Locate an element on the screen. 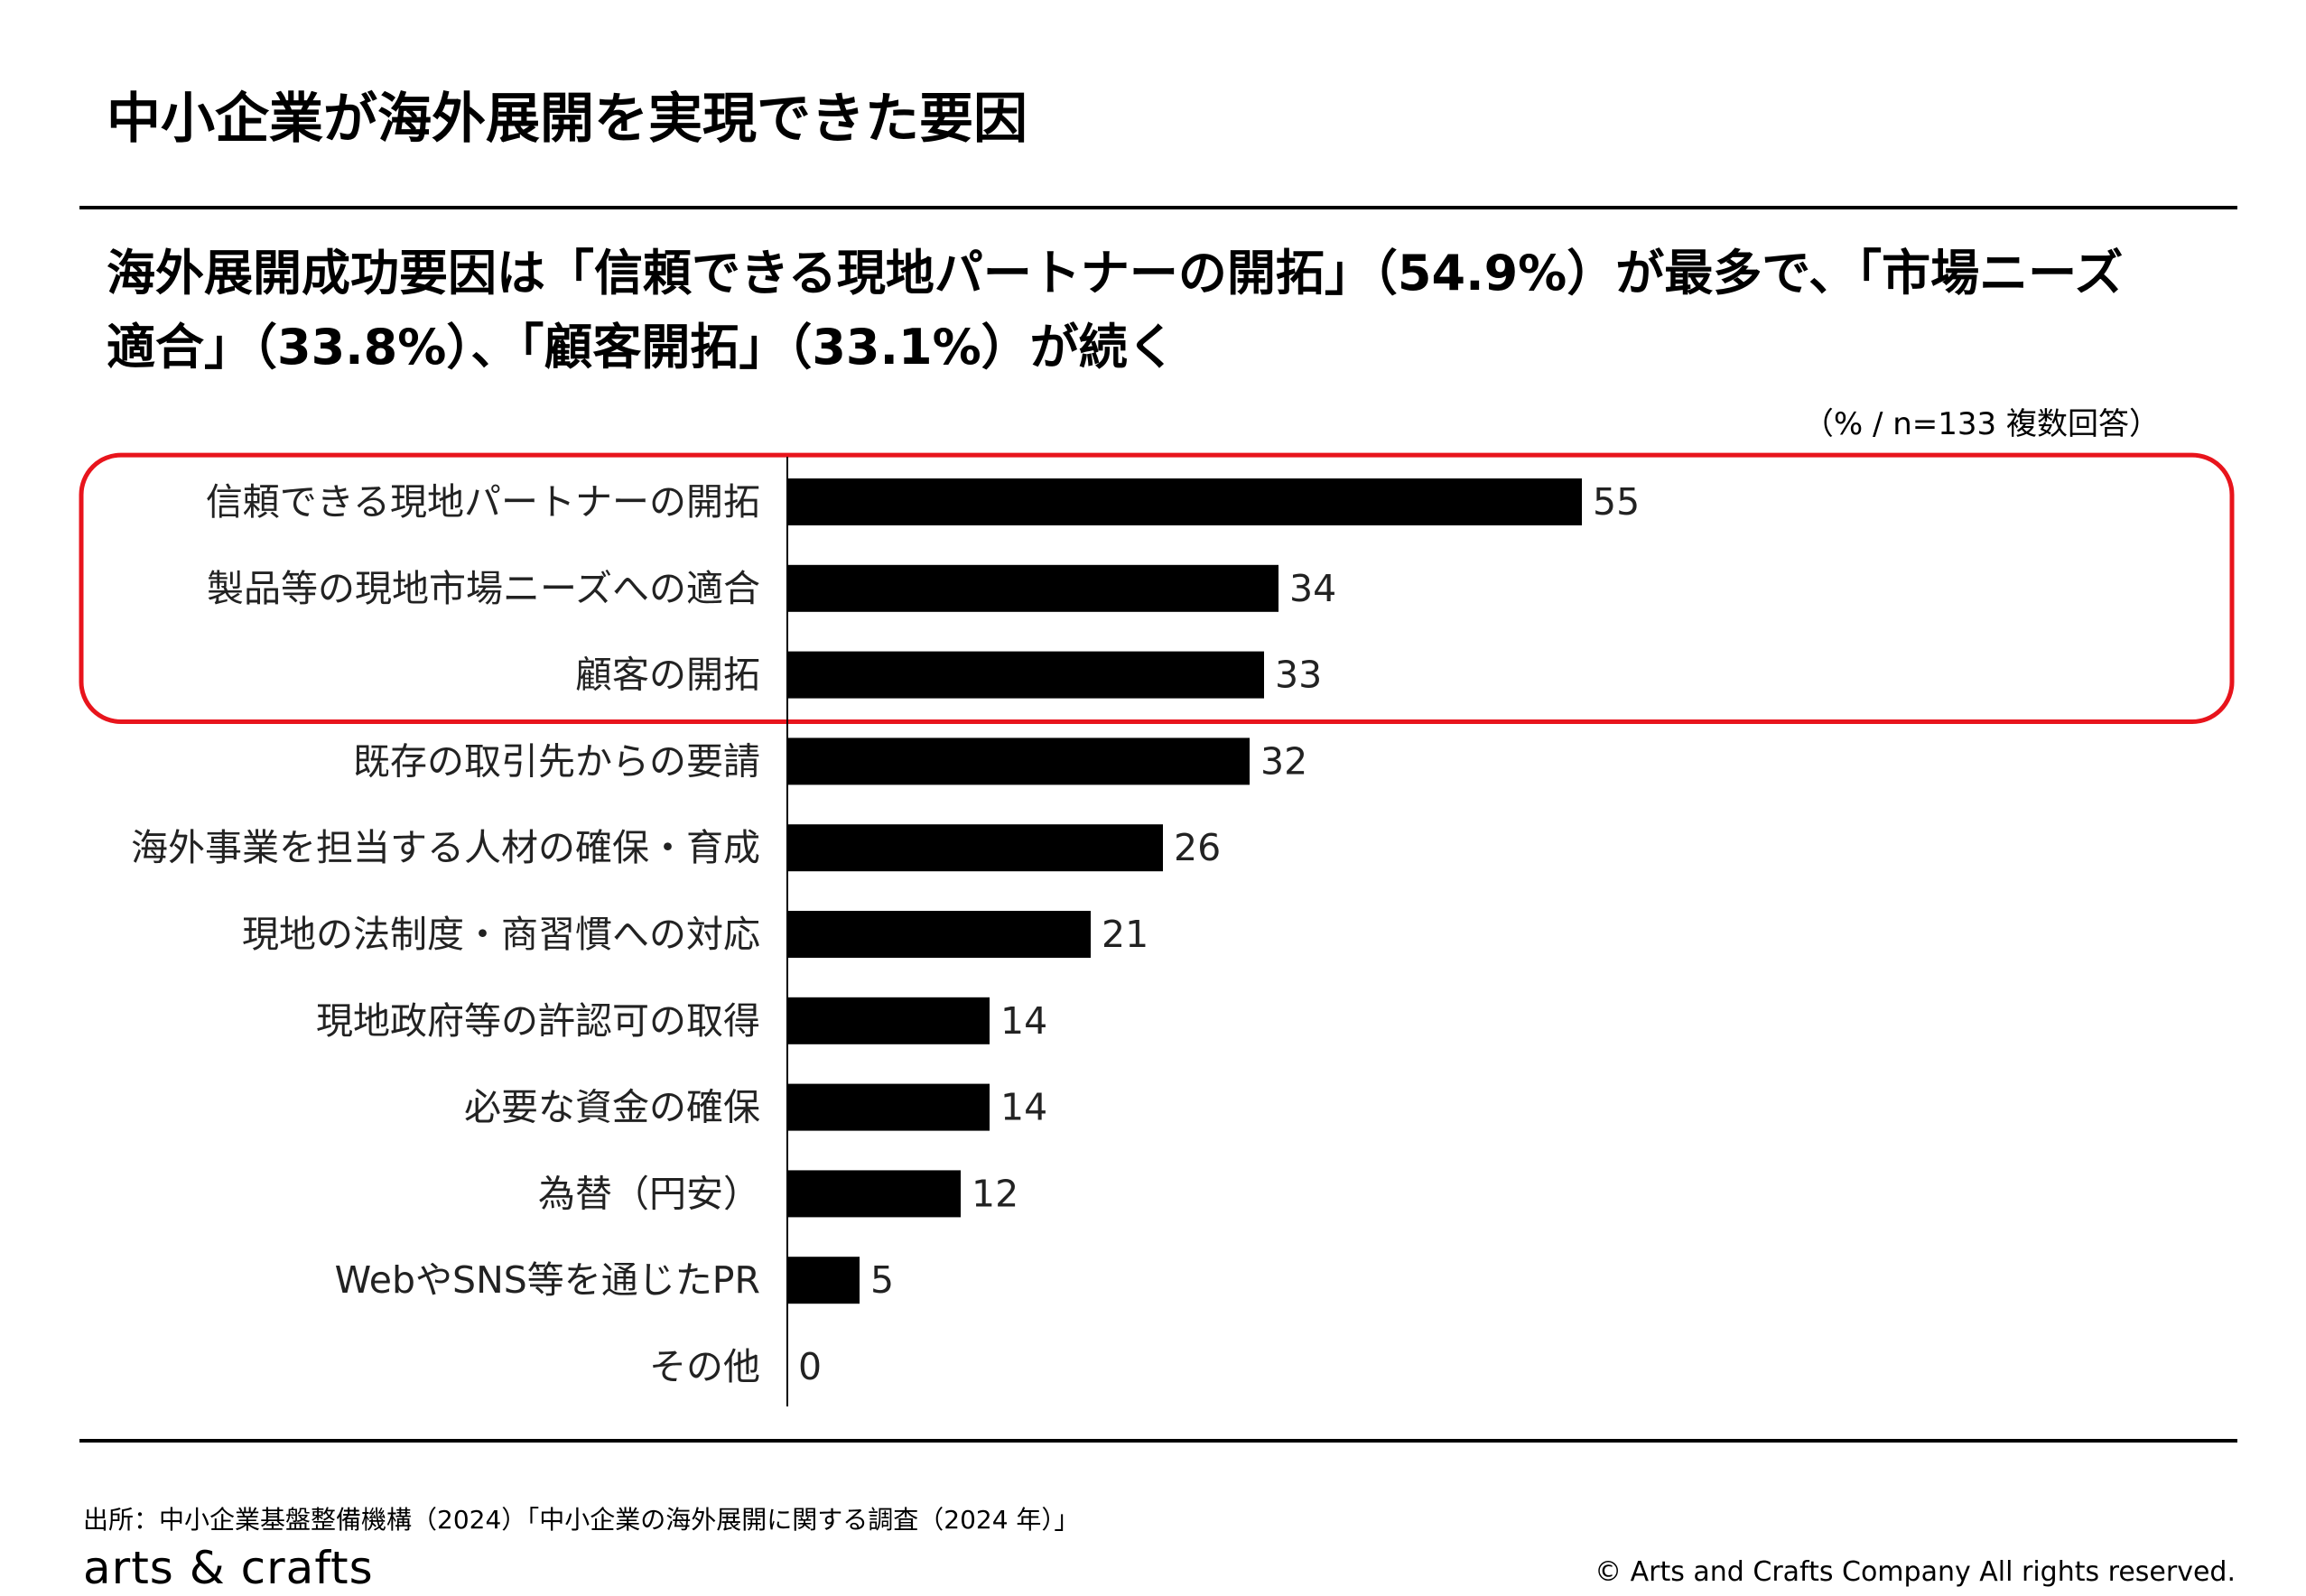 The width and height of the screenshot is (2306, 1596). category-label-2: 顧客の開拓 is located at coordinates (667, 675).